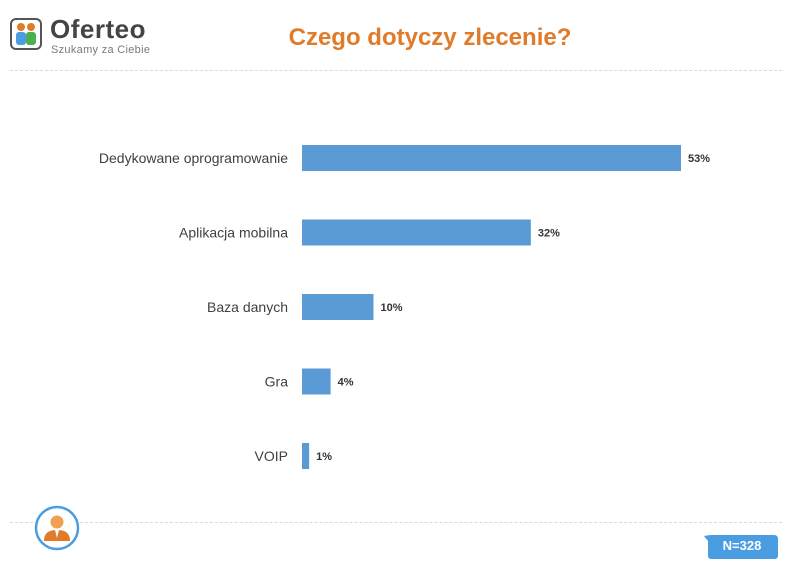 The image size is (792, 572). What do you see at coordinates (101, 50) in the screenshot?
I see `logo-tagline: Szukamy za Ciebie` at bounding box center [101, 50].